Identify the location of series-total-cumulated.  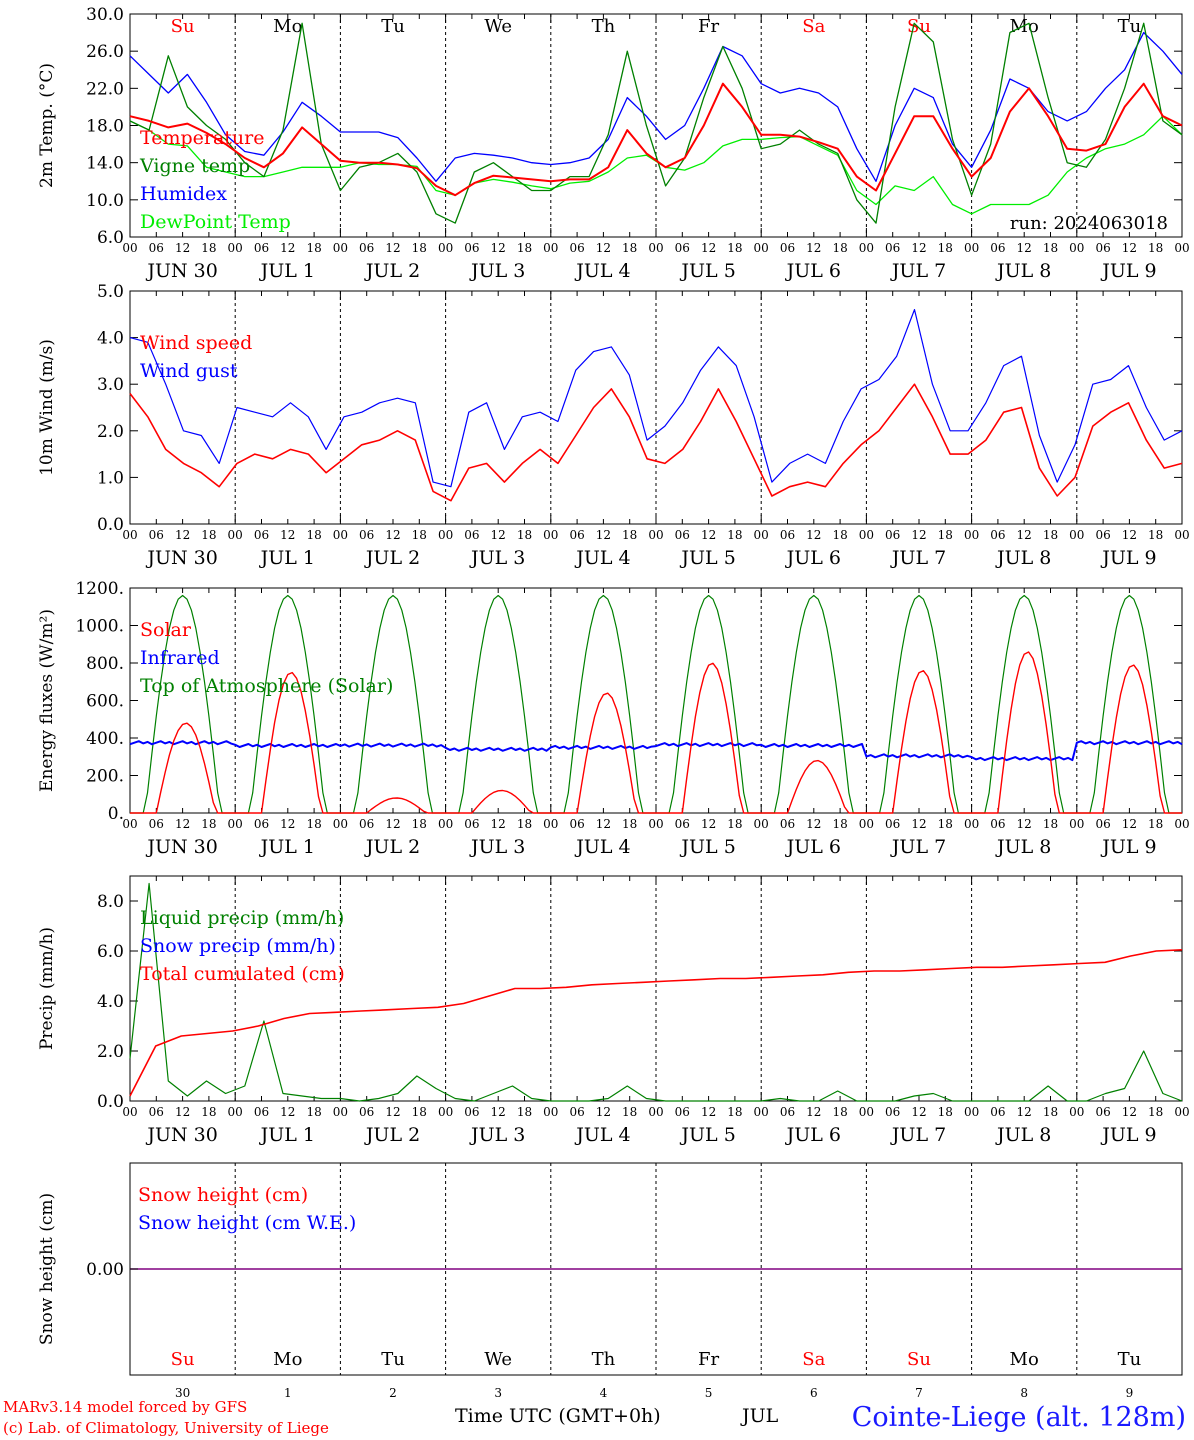
(656, 1023).